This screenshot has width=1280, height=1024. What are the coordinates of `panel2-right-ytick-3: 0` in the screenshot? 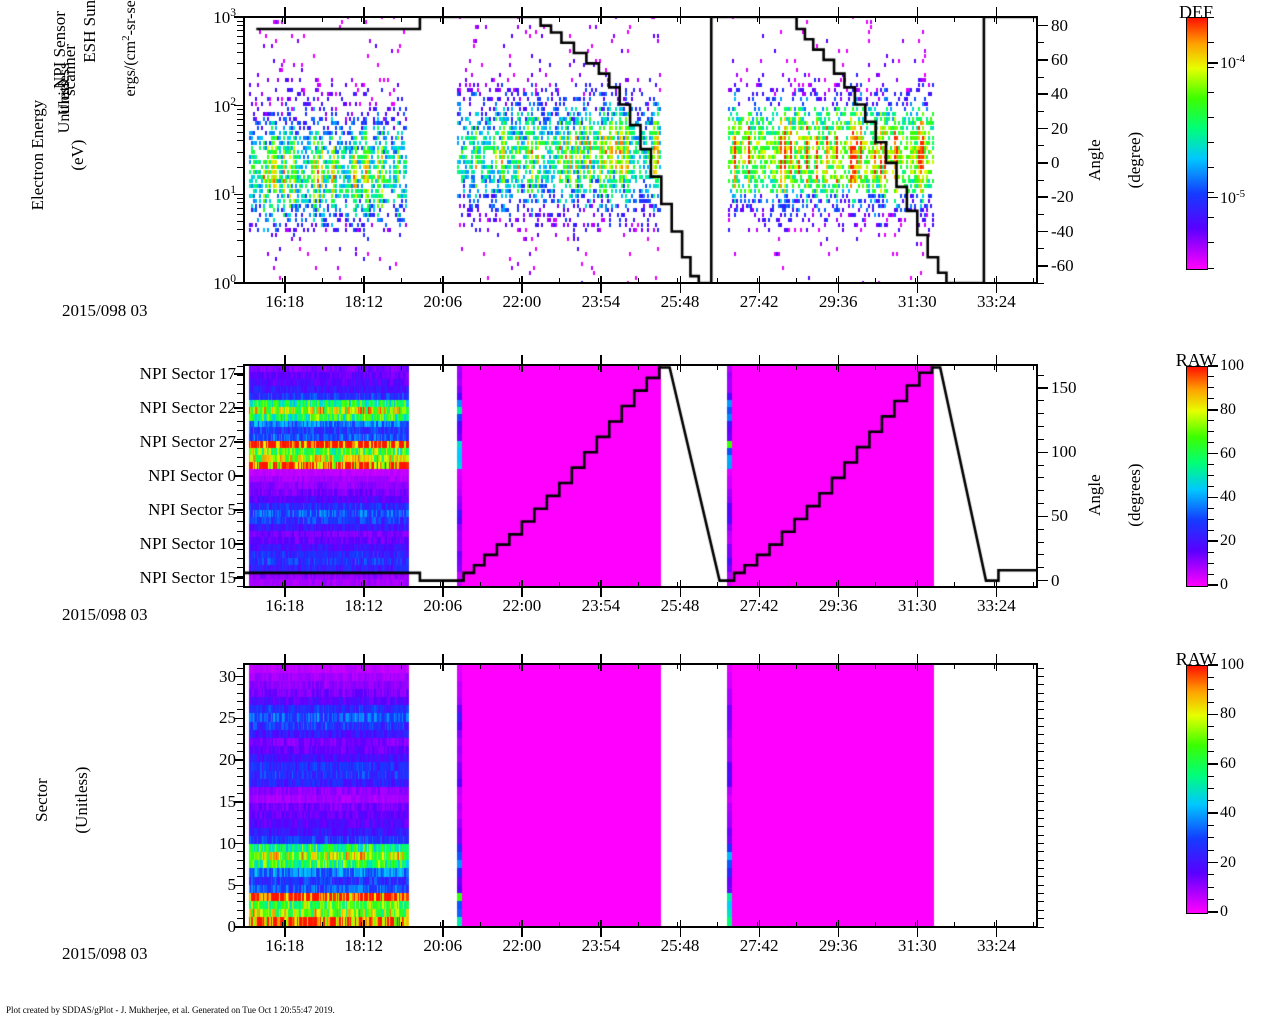 It's located at (1055, 580).